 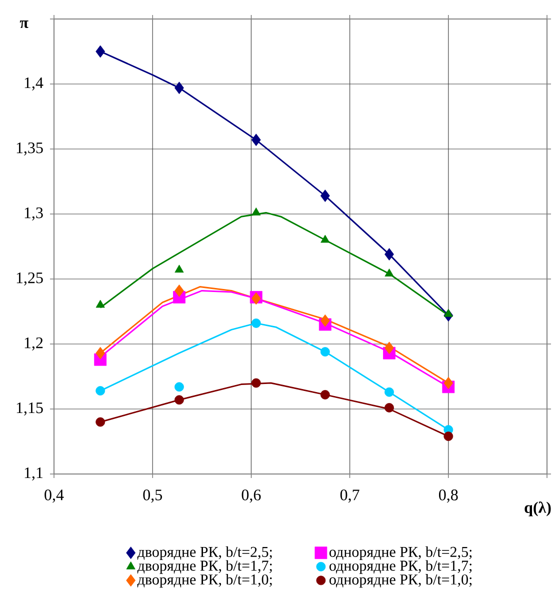 I want to click on legend-label: однорядне РК, b/t=1,0;, so click(x=401, y=581).